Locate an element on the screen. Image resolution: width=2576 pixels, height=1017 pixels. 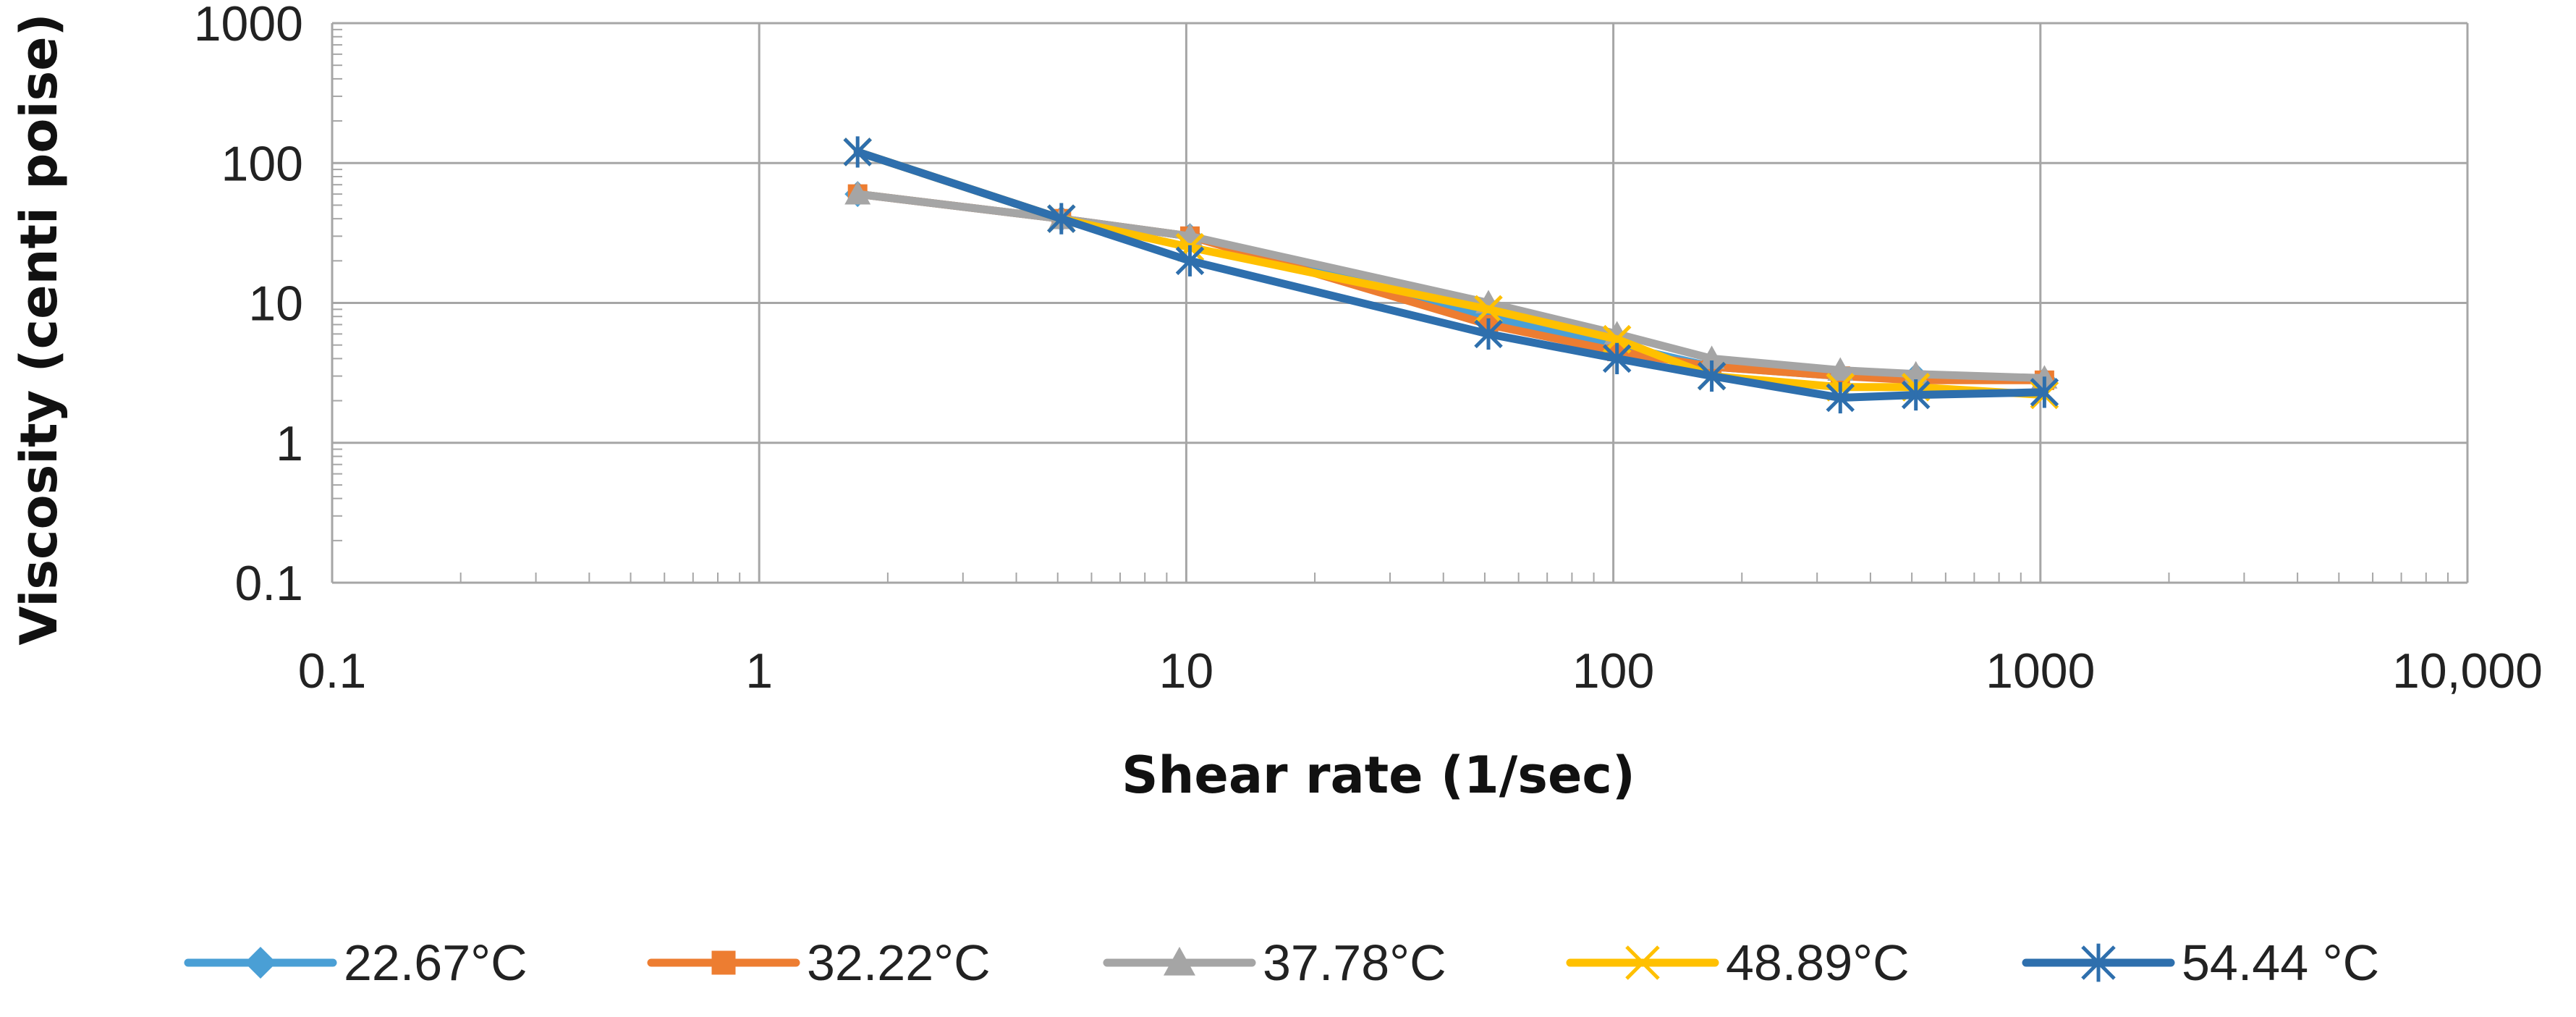
legend-label: 22.67°C is located at coordinates (436, 962).